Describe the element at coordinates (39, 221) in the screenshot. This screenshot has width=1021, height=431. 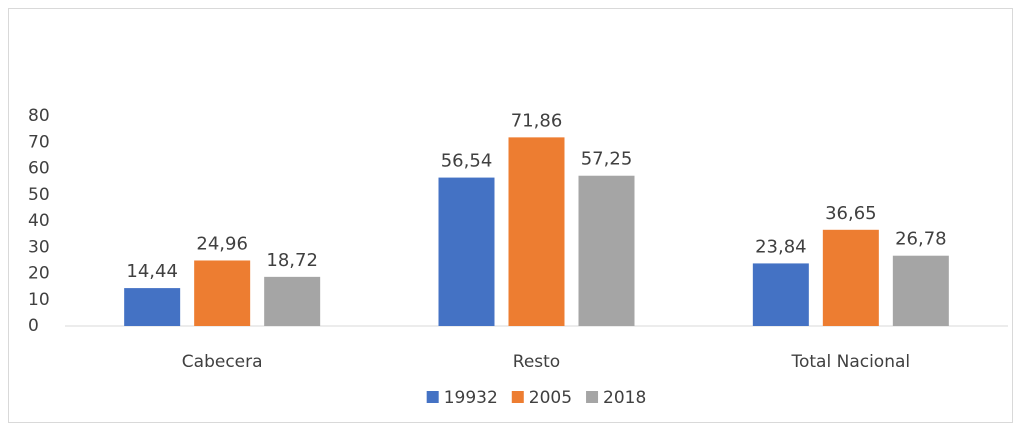
I see `y-tick-label: 40` at that location.